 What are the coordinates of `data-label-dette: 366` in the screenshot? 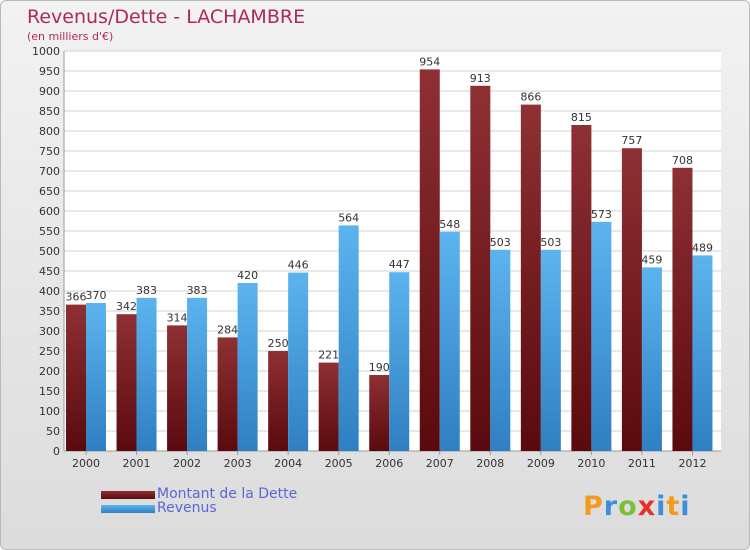 It's located at (76, 297).